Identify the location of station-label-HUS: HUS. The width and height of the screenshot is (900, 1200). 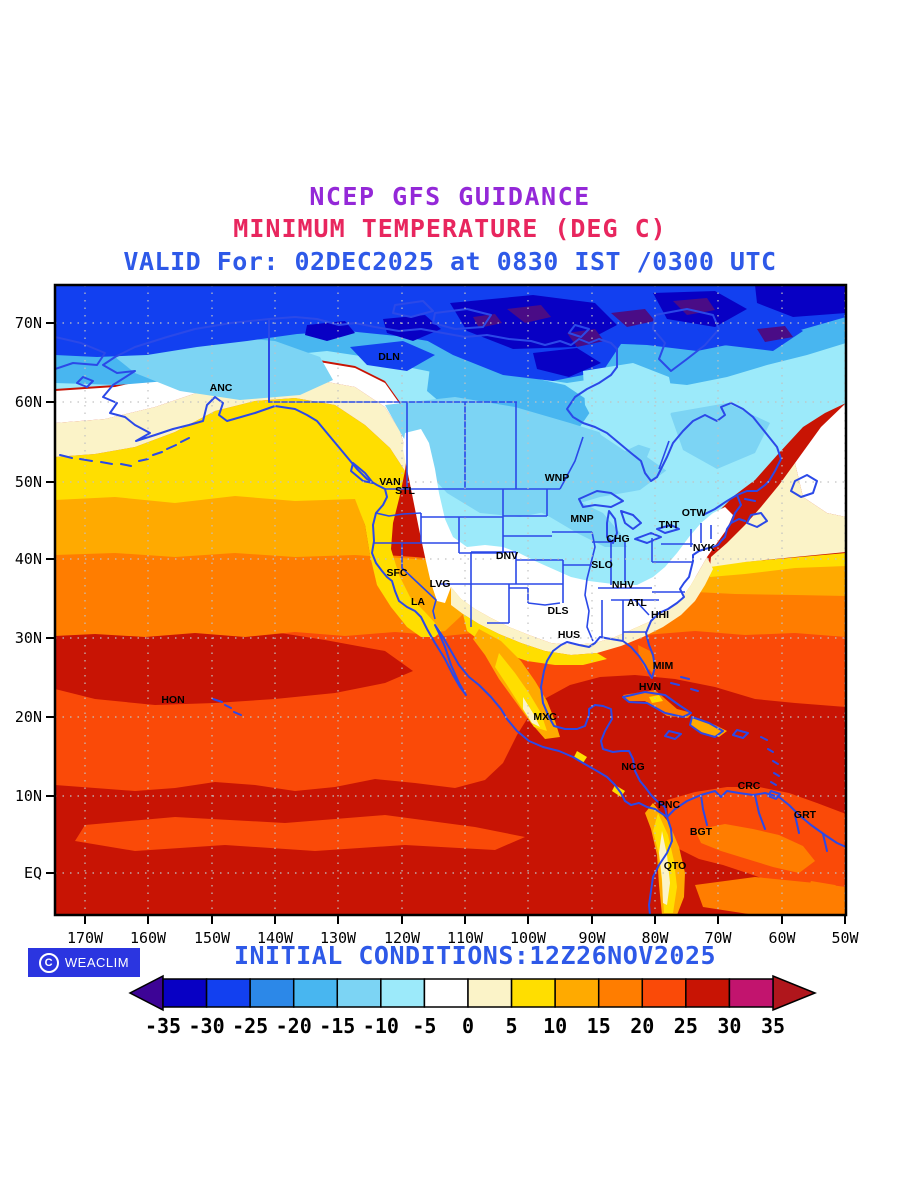
(569, 635).